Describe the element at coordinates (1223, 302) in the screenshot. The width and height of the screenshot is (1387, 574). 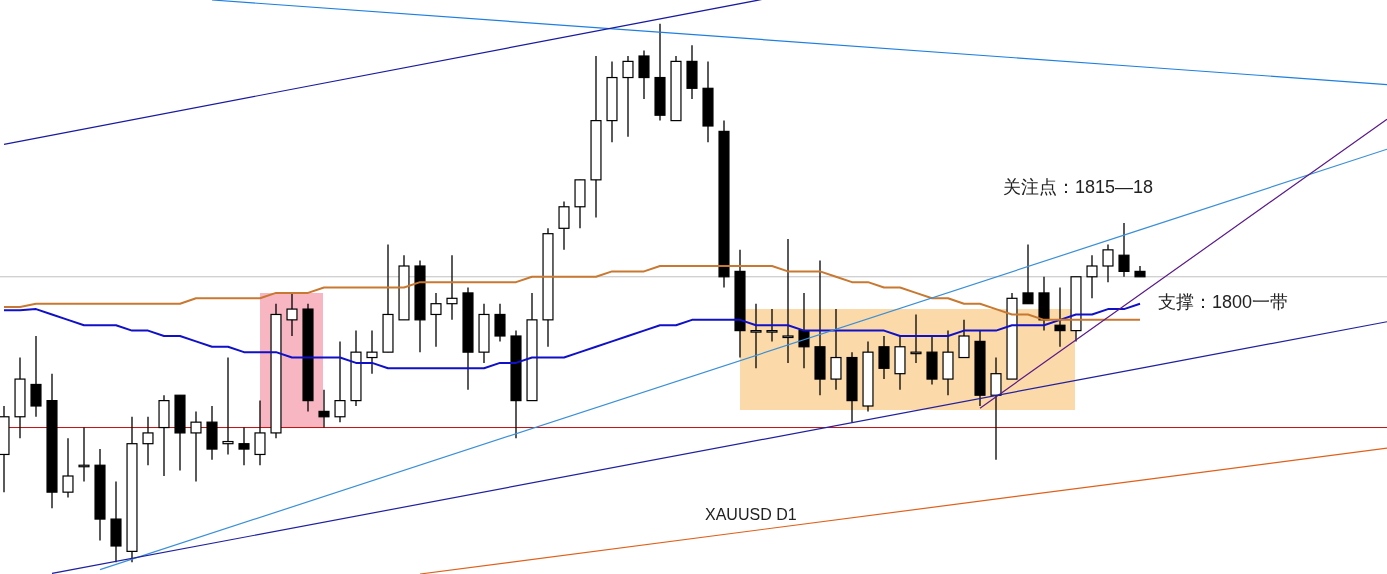
I see `annotation: 支撑：1800一带` at that location.